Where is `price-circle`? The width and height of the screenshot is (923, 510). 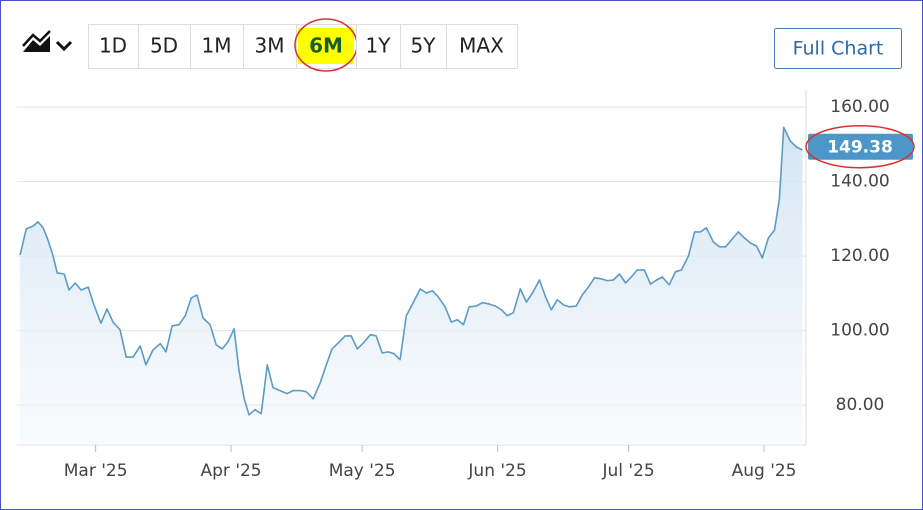 price-circle is located at coordinates (860, 146).